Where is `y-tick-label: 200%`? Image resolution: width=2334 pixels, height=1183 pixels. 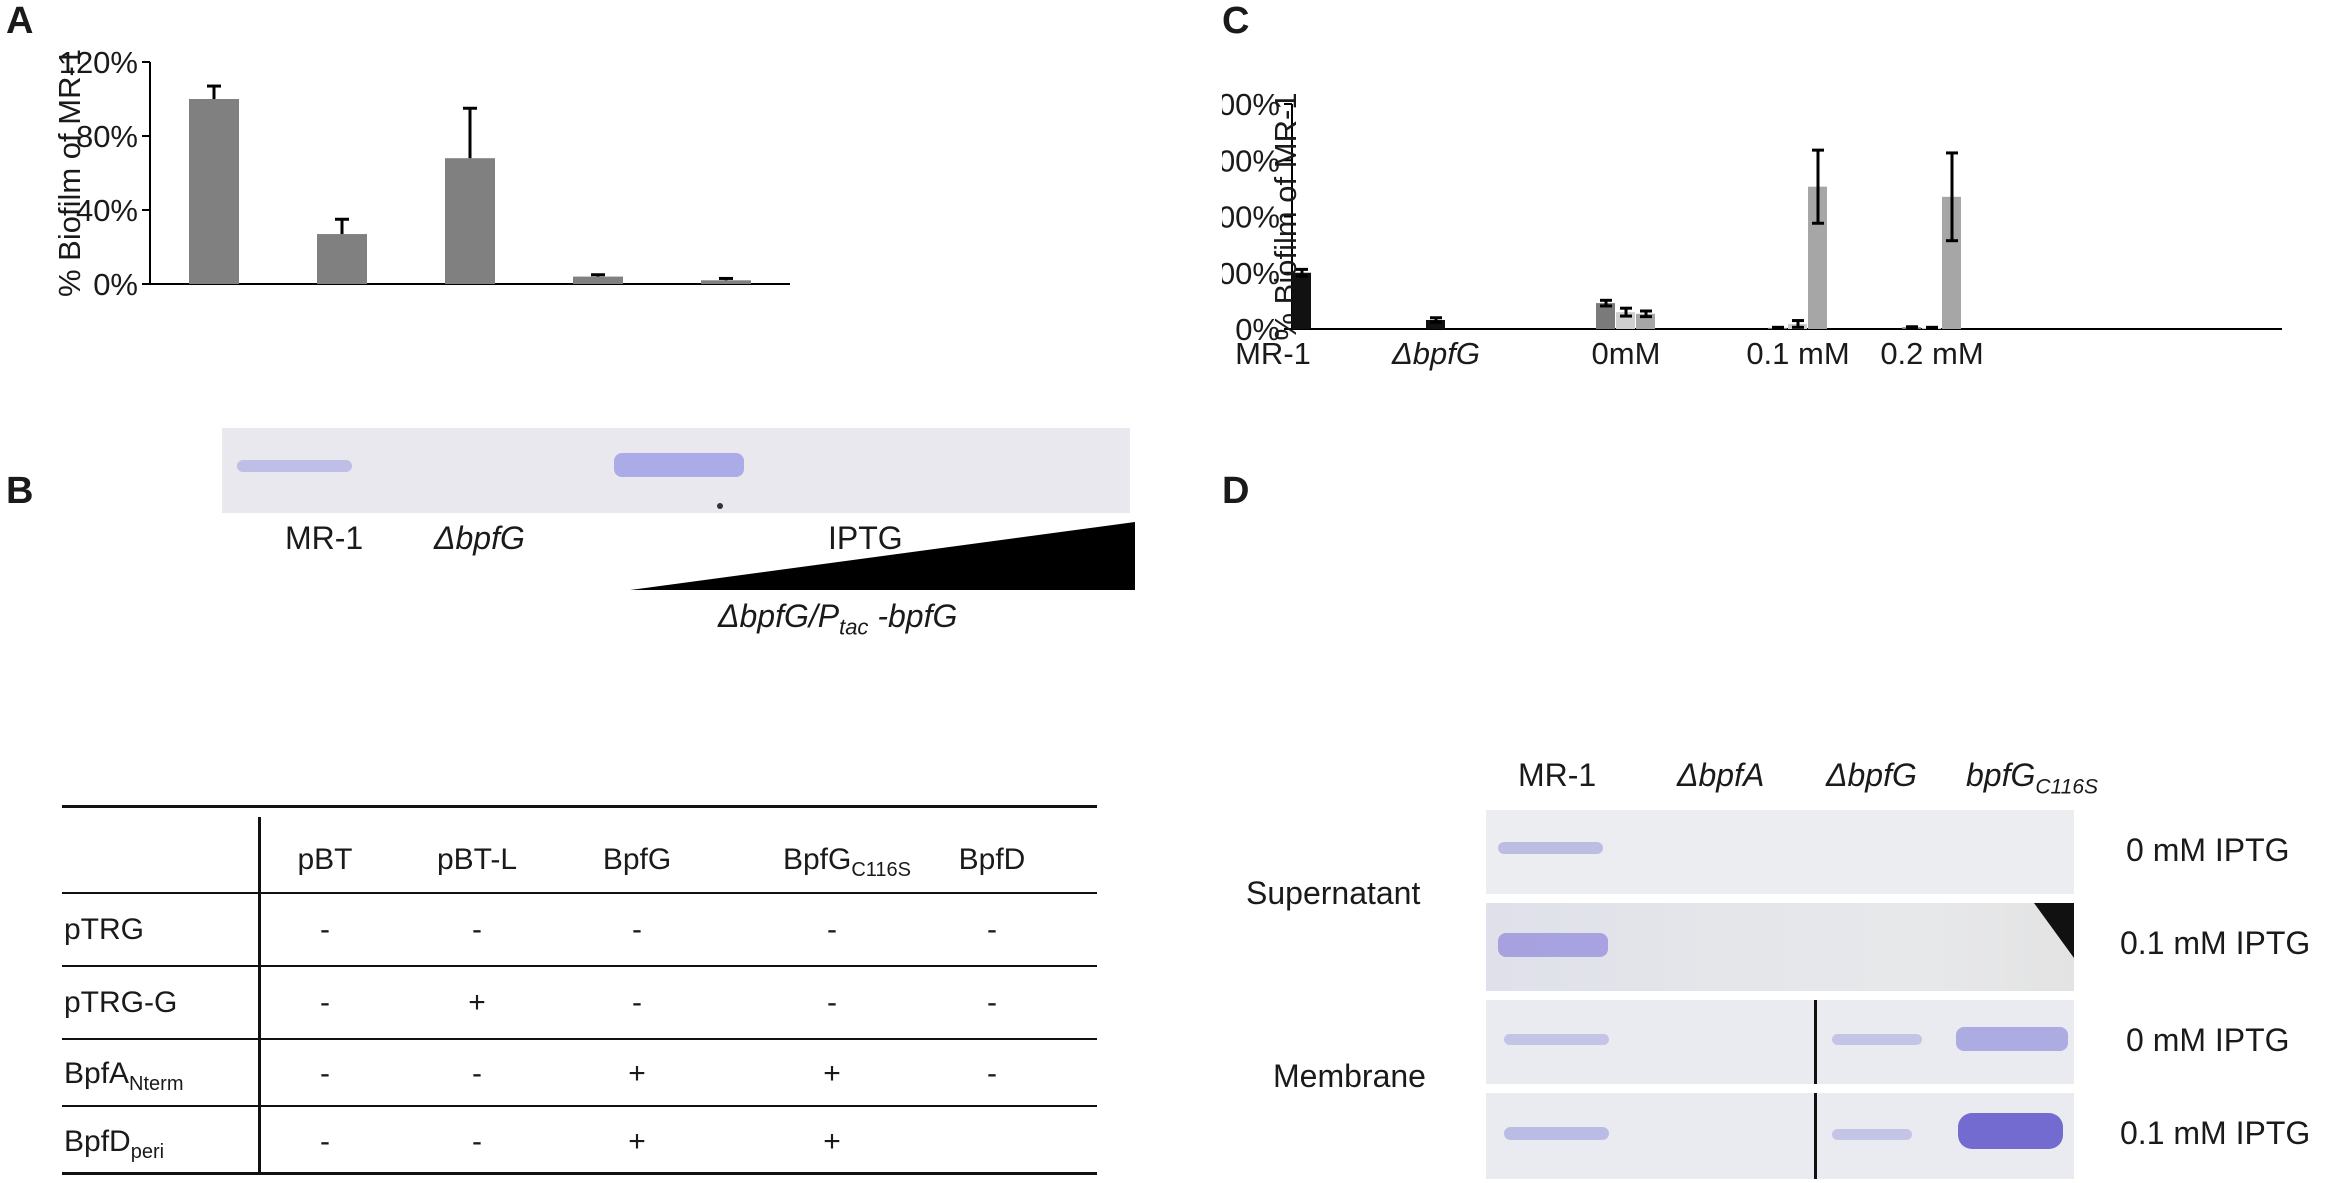
y-tick-label: 200% is located at coordinates (1251, 217).